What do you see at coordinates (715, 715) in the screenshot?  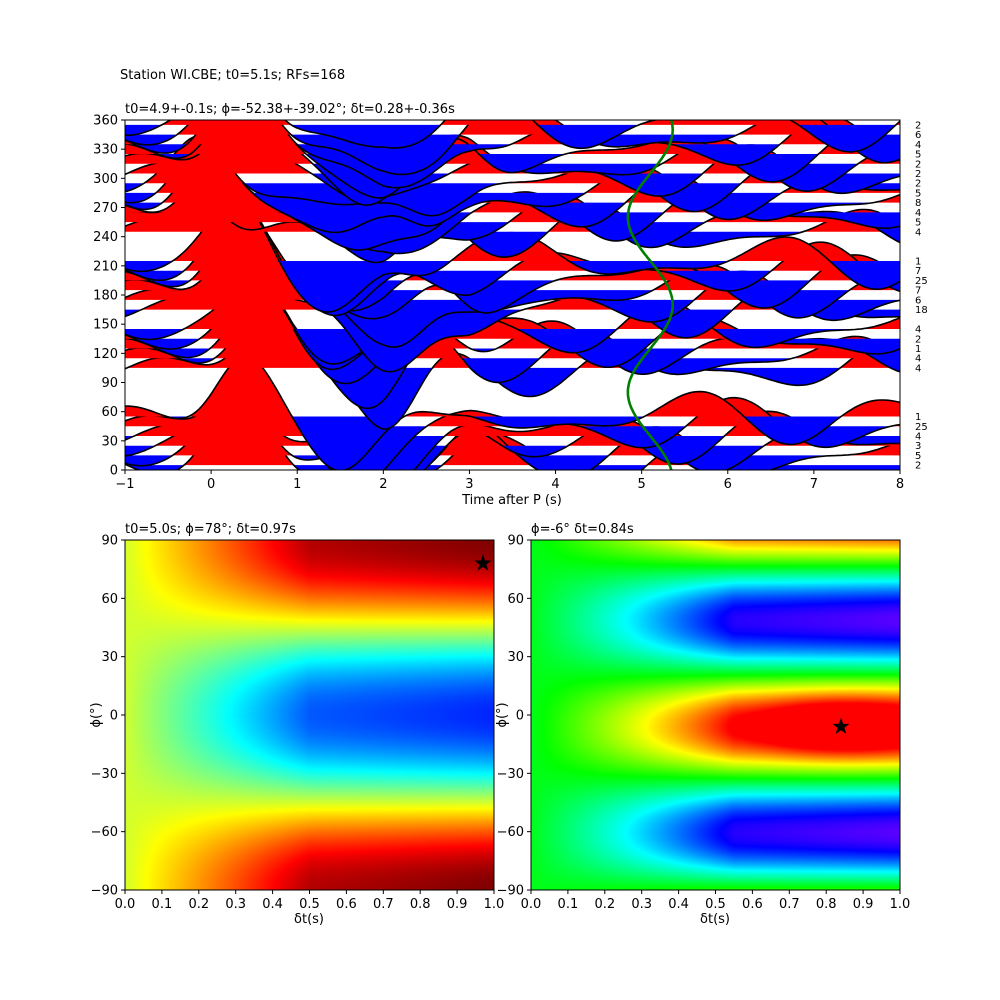 I see `grid-search-2-image` at bounding box center [715, 715].